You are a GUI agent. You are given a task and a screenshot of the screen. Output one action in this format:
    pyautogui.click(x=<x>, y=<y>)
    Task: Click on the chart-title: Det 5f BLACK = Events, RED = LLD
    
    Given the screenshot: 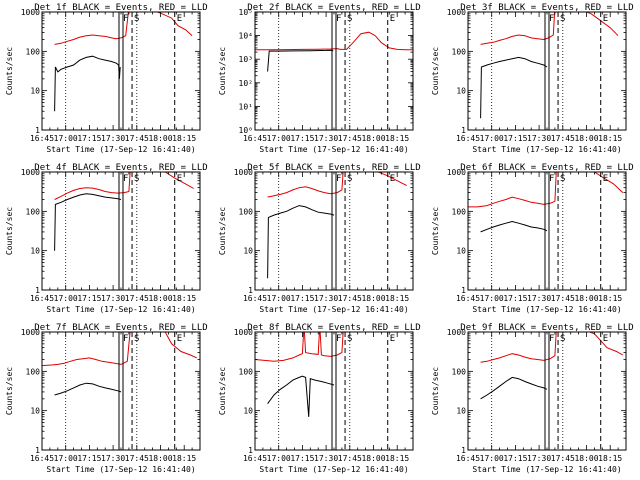 What is the action you would take?
    pyautogui.click(x=333, y=168)
    